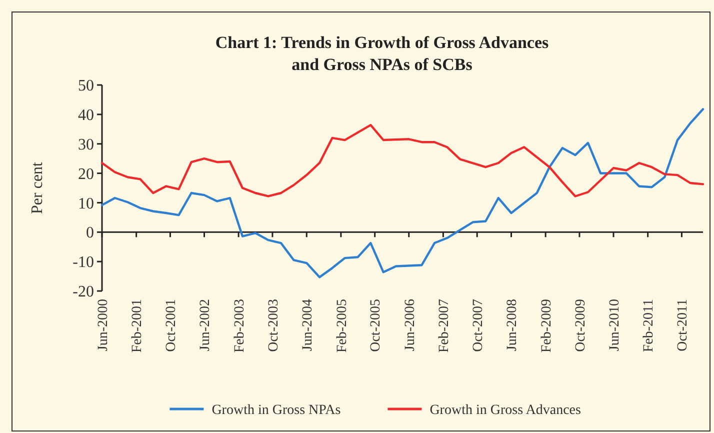 This screenshot has height=433, width=714. I want to click on y-tick-label: -20, so click(83, 292).